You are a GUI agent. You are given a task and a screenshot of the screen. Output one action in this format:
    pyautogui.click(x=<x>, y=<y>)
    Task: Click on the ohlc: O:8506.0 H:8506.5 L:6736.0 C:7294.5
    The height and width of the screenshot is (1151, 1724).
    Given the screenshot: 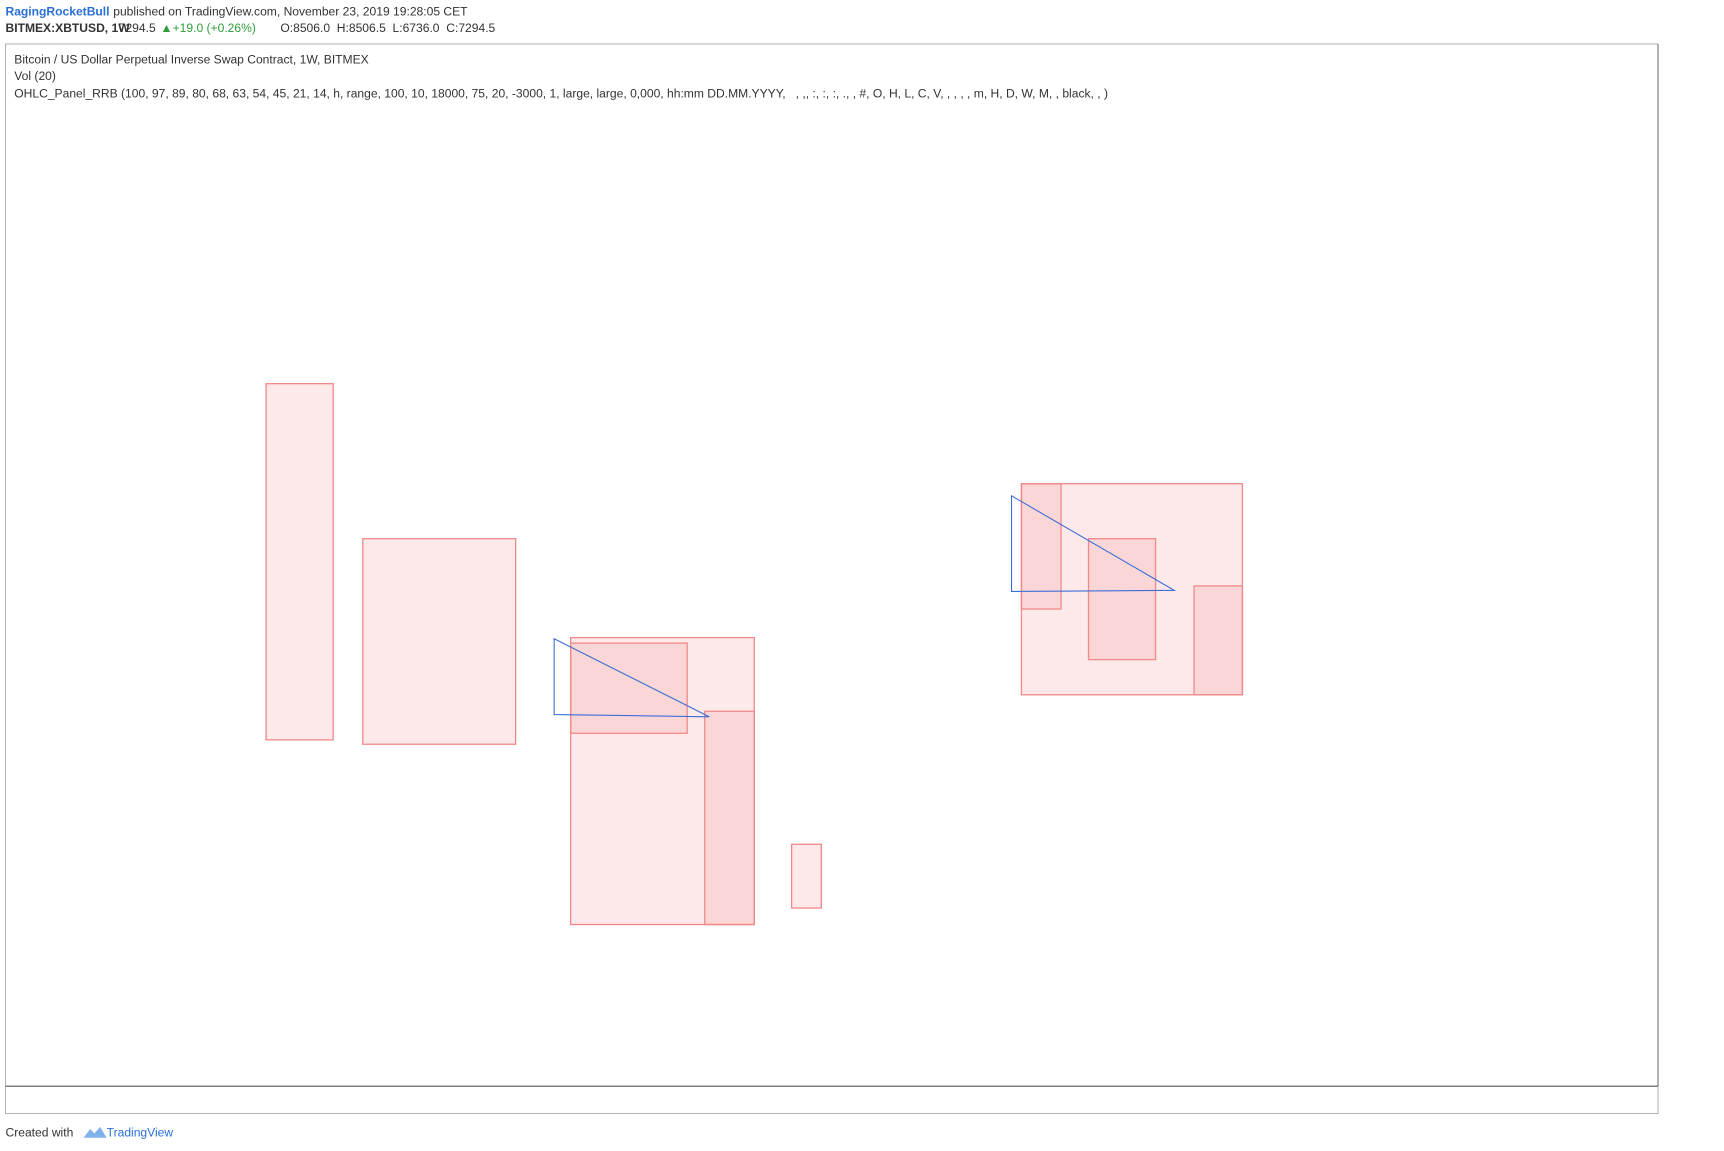 What is the action you would take?
    pyautogui.click(x=387, y=28)
    